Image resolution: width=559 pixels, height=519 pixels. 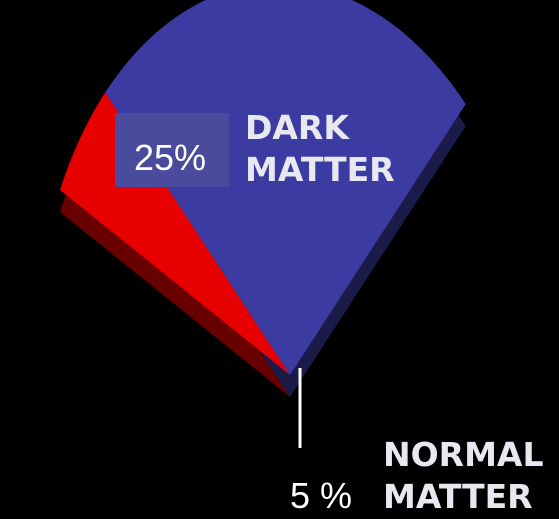 What do you see at coordinates (320, 148) in the screenshot?
I see `category-label: DARK MATTER` at bounding box center [320, 148].